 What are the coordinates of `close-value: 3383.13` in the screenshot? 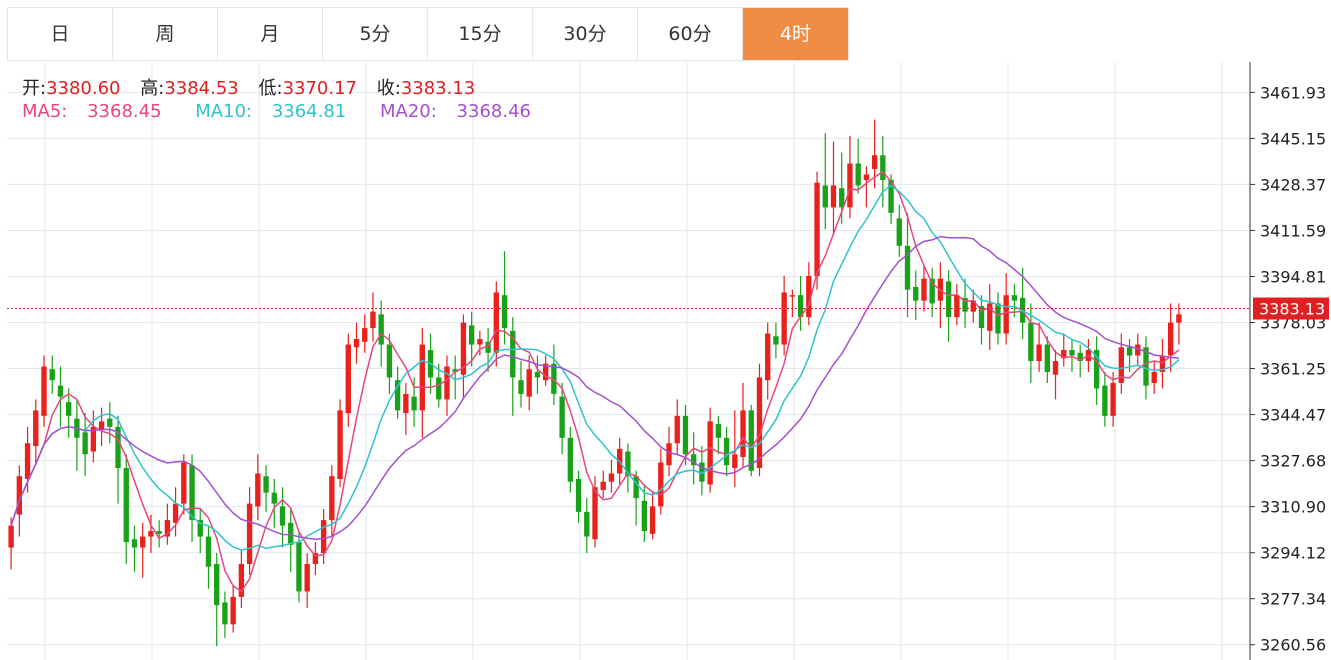 It's located at (438, 88).